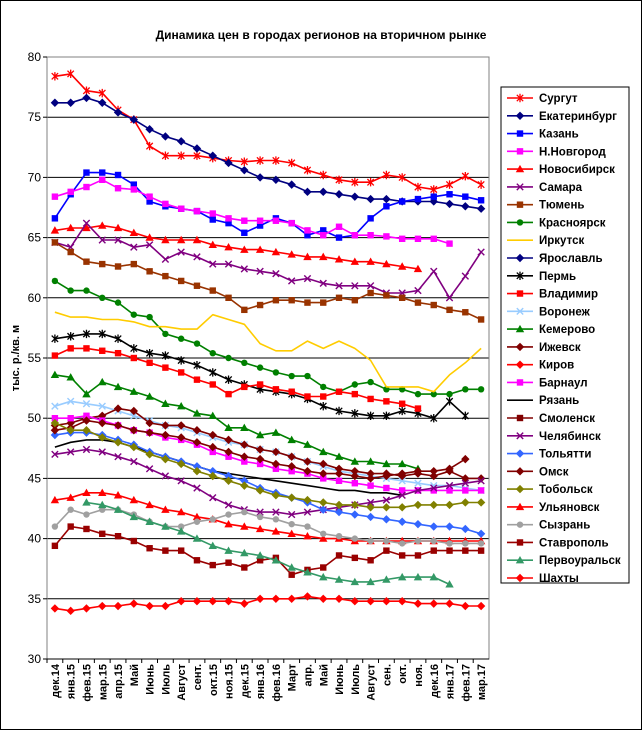 The image size is (642, 730). What do you see at coordinates (541, 277) in the screenshot?
I see `legend-entry: Пермь` at bounding box center [541, 277].